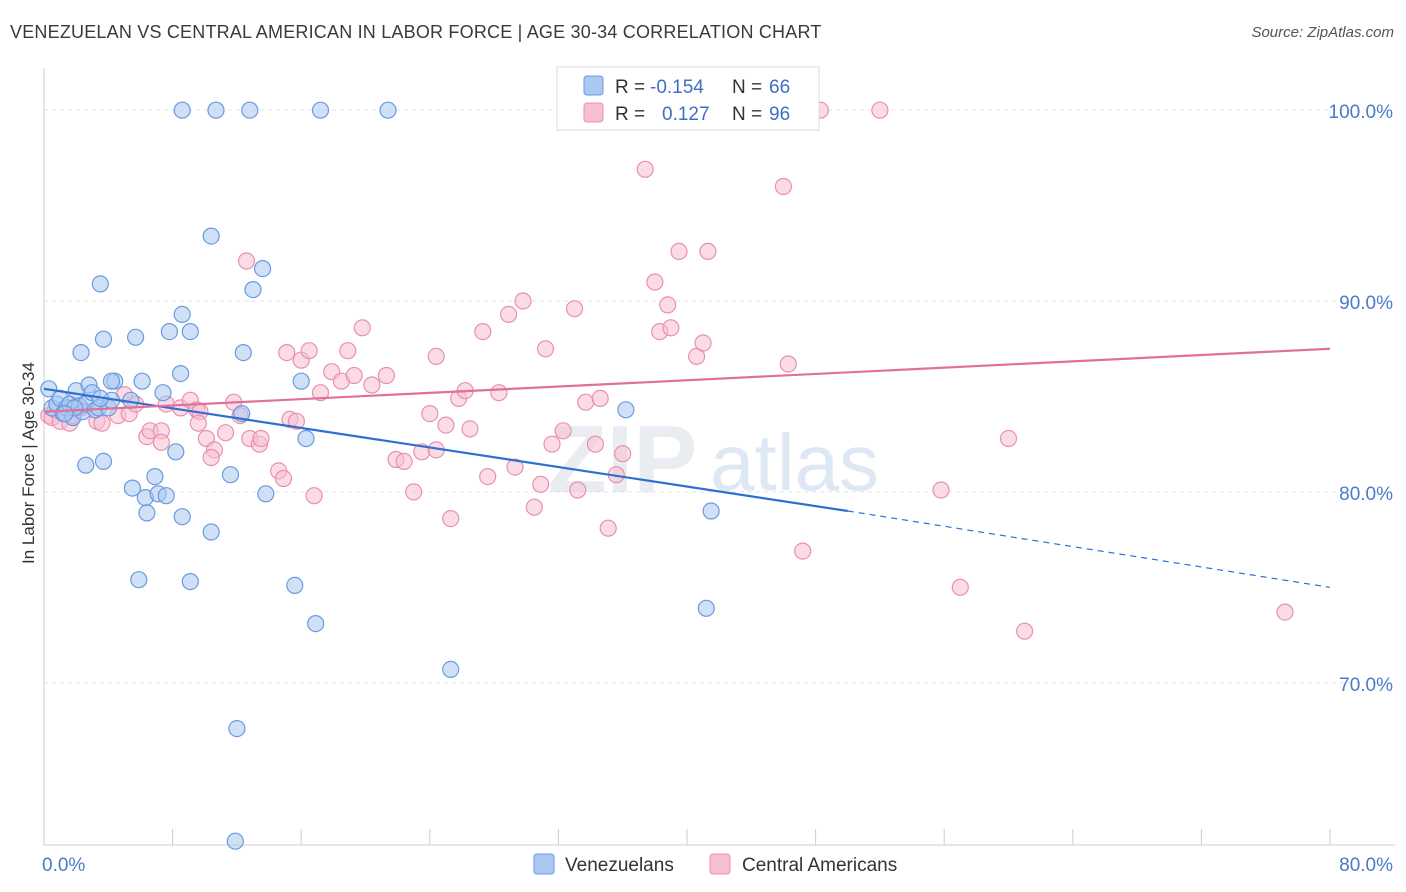 Image resolution: width=1406 pixels, height=892 pixels. Describe the element at coordinates (544, 864) in the screenshot. I see `bottom-legend-swatch-venezuelans` at that location.